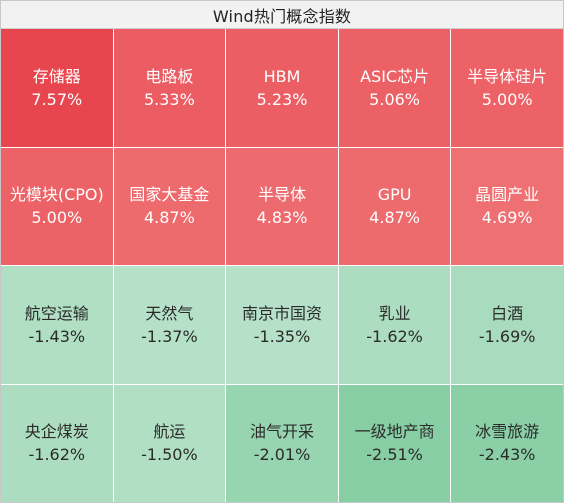  I want to click on concept-change-pct: 4.69%, so click(507, 218).